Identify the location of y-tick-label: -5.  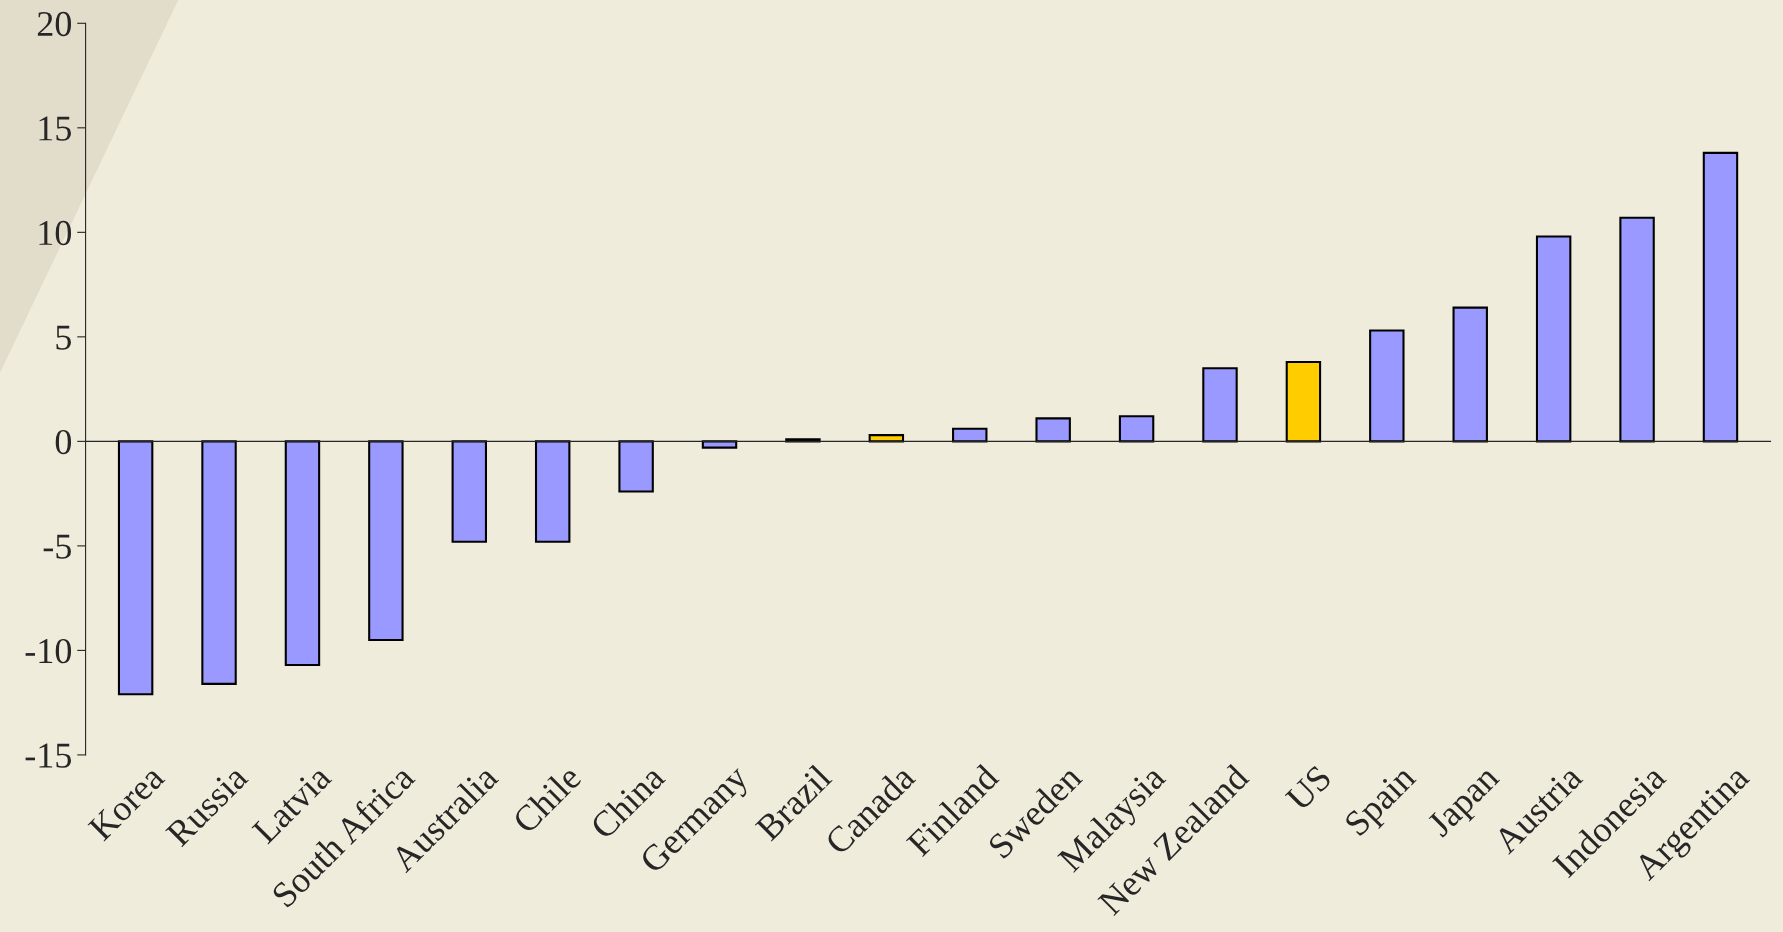
(57, 546).